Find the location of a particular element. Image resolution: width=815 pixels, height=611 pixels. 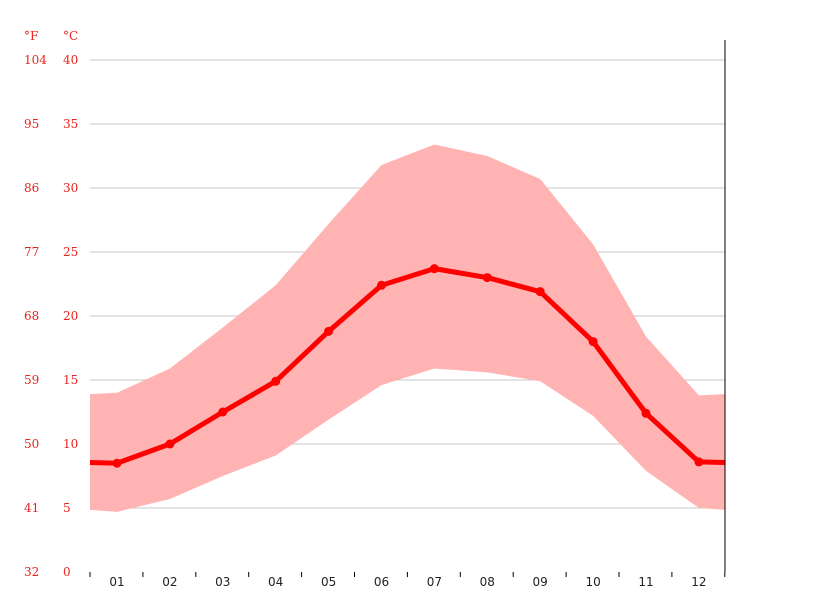

month-label-12: 12 is located at coordinates (698, 582).